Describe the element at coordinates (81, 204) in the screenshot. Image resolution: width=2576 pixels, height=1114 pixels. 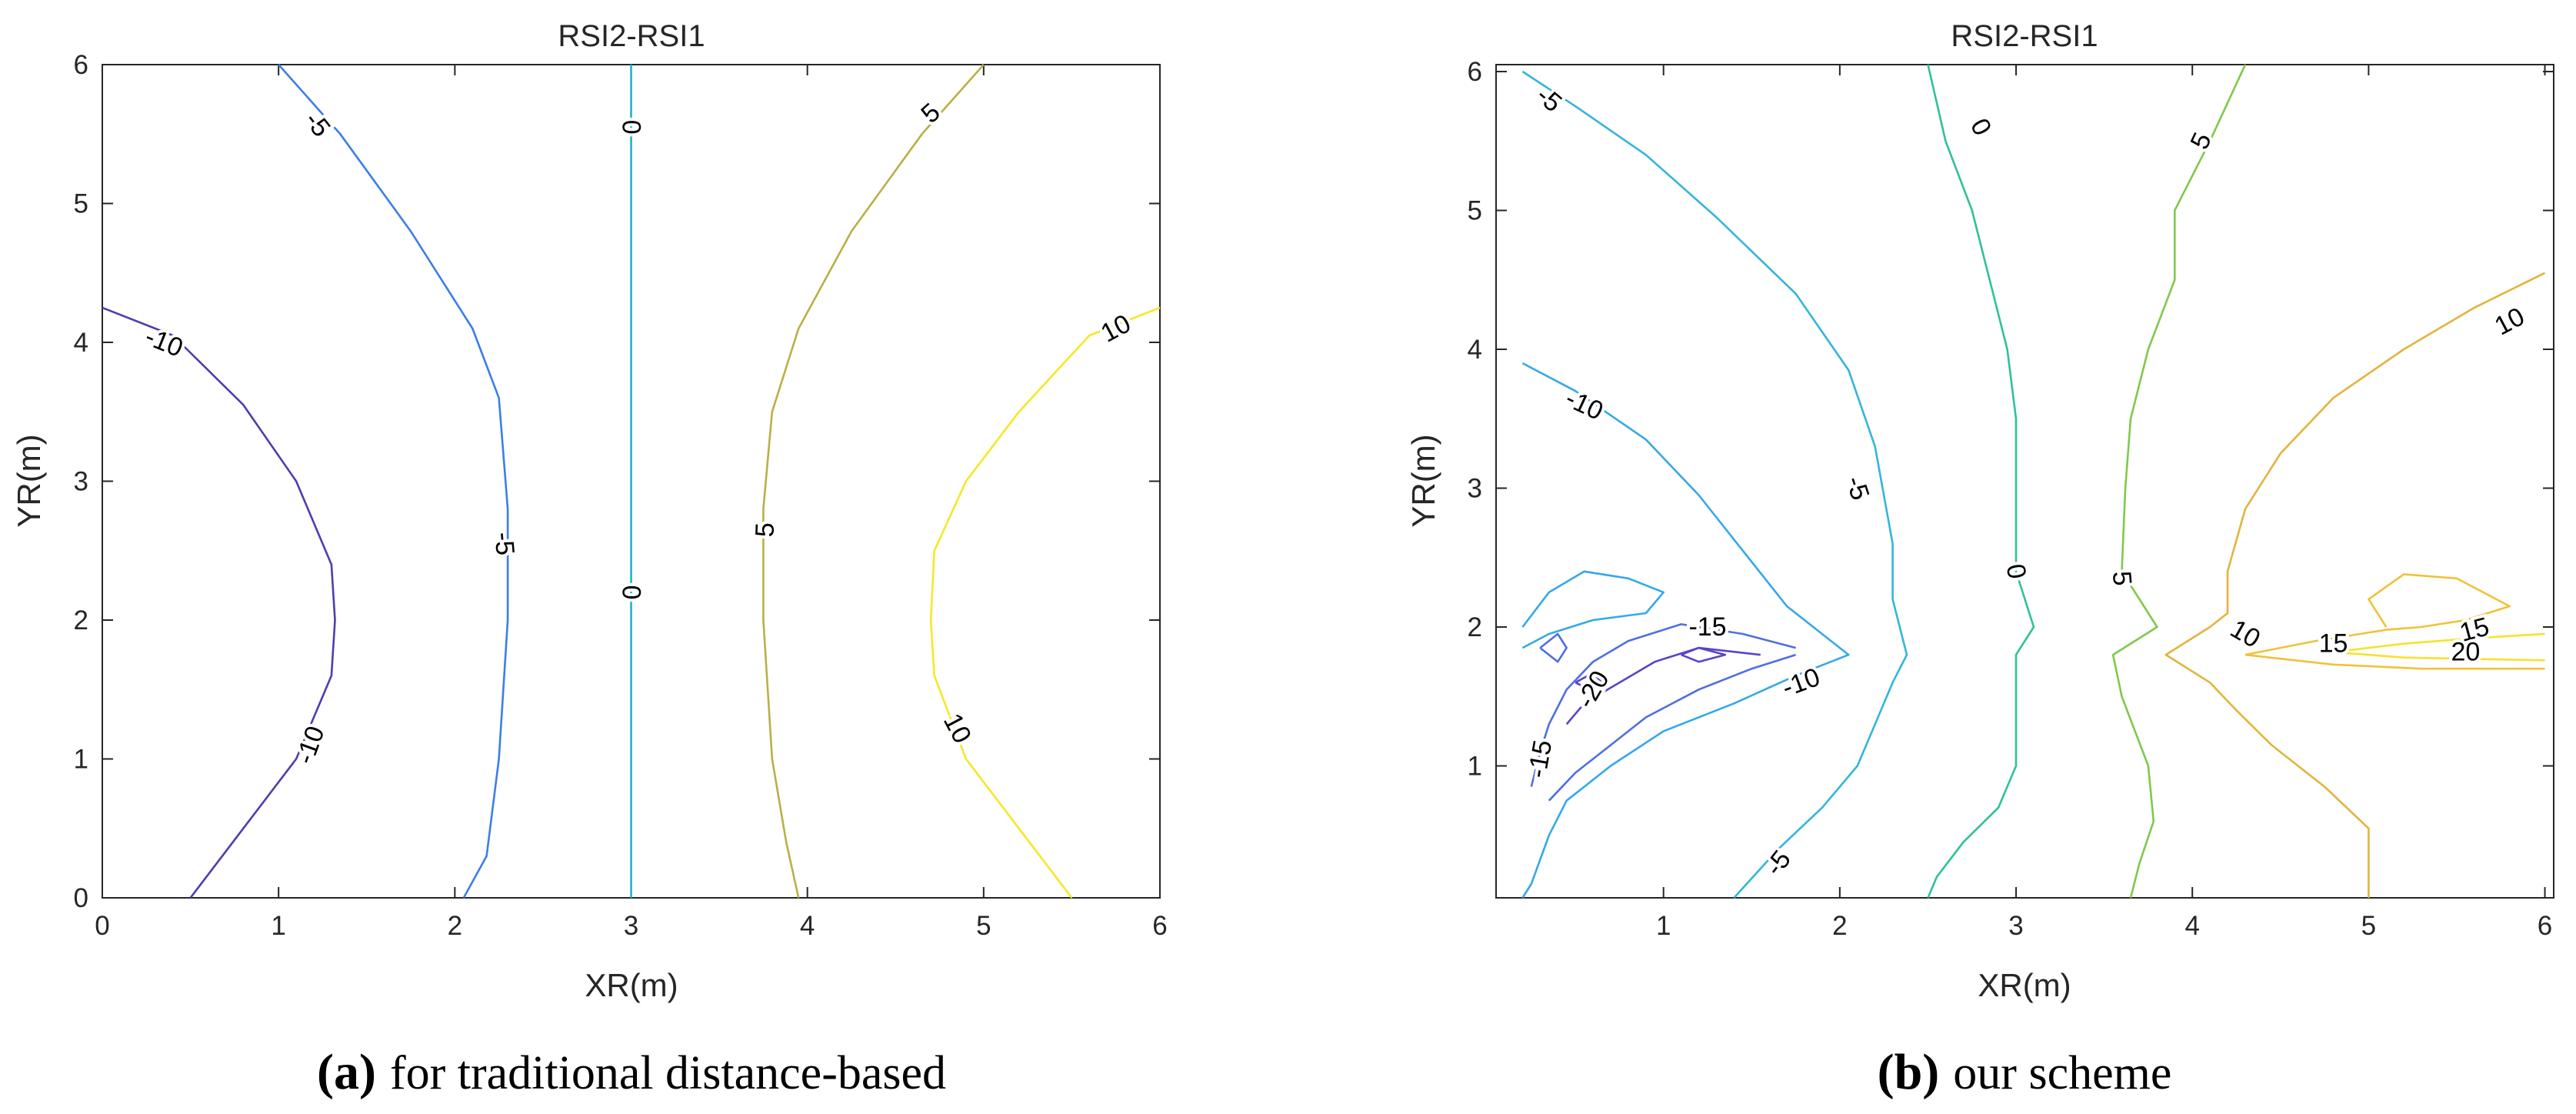
I see `panel-a-ytick-label: 5` at that location.